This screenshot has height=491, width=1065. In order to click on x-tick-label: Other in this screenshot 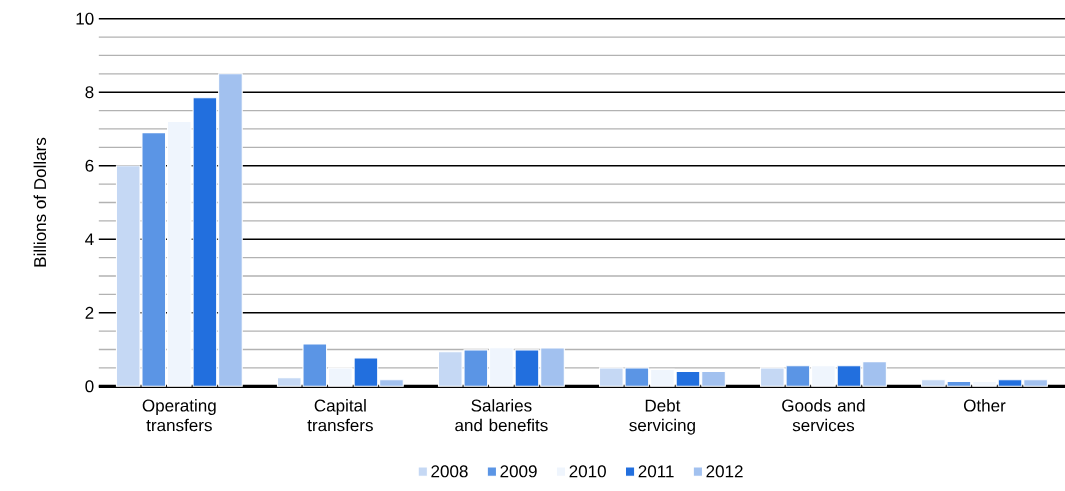, I will do `click(984, 405)`.